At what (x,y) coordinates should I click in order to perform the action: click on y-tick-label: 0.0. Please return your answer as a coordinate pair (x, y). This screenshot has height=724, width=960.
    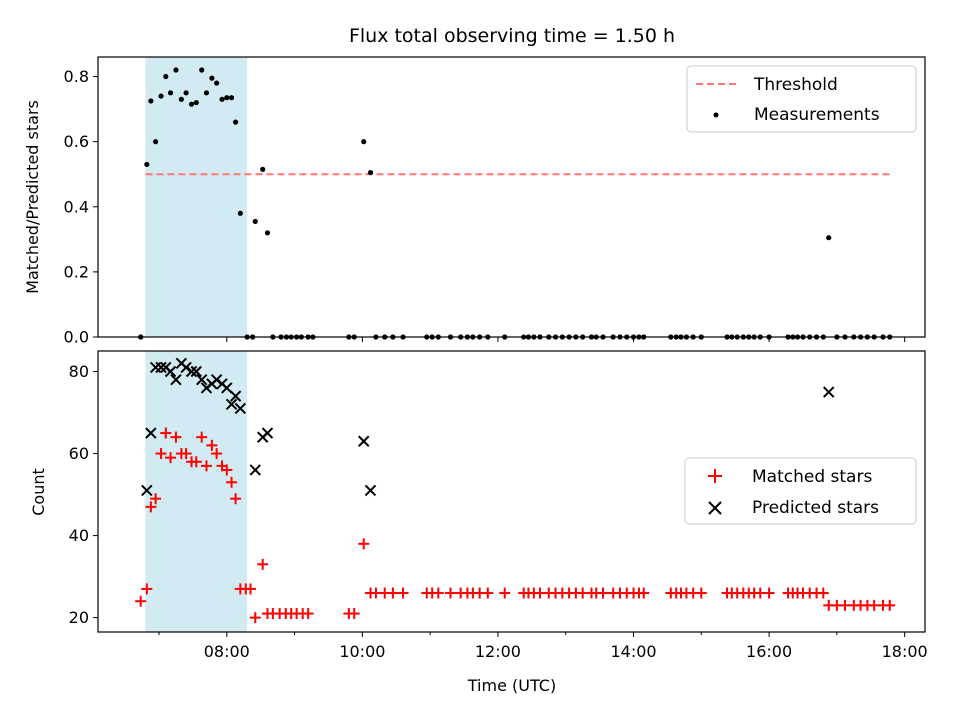
    Looking at the image, I should click on (76, 337).